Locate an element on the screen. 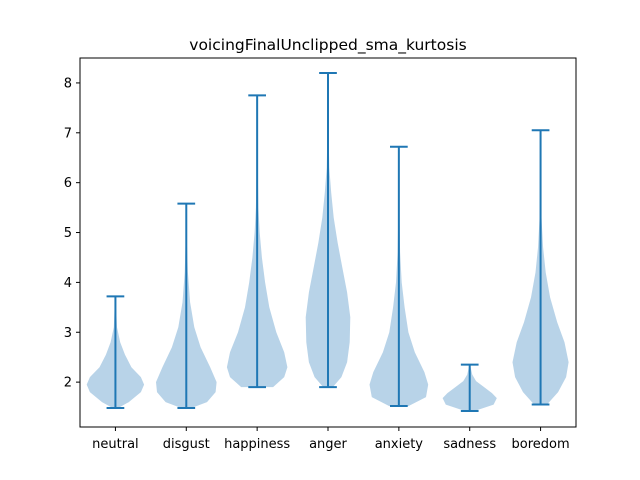 The width and height of the screenshot is (640, 480). x-tick-label-anger: anger is located at coordinates (328, 444).